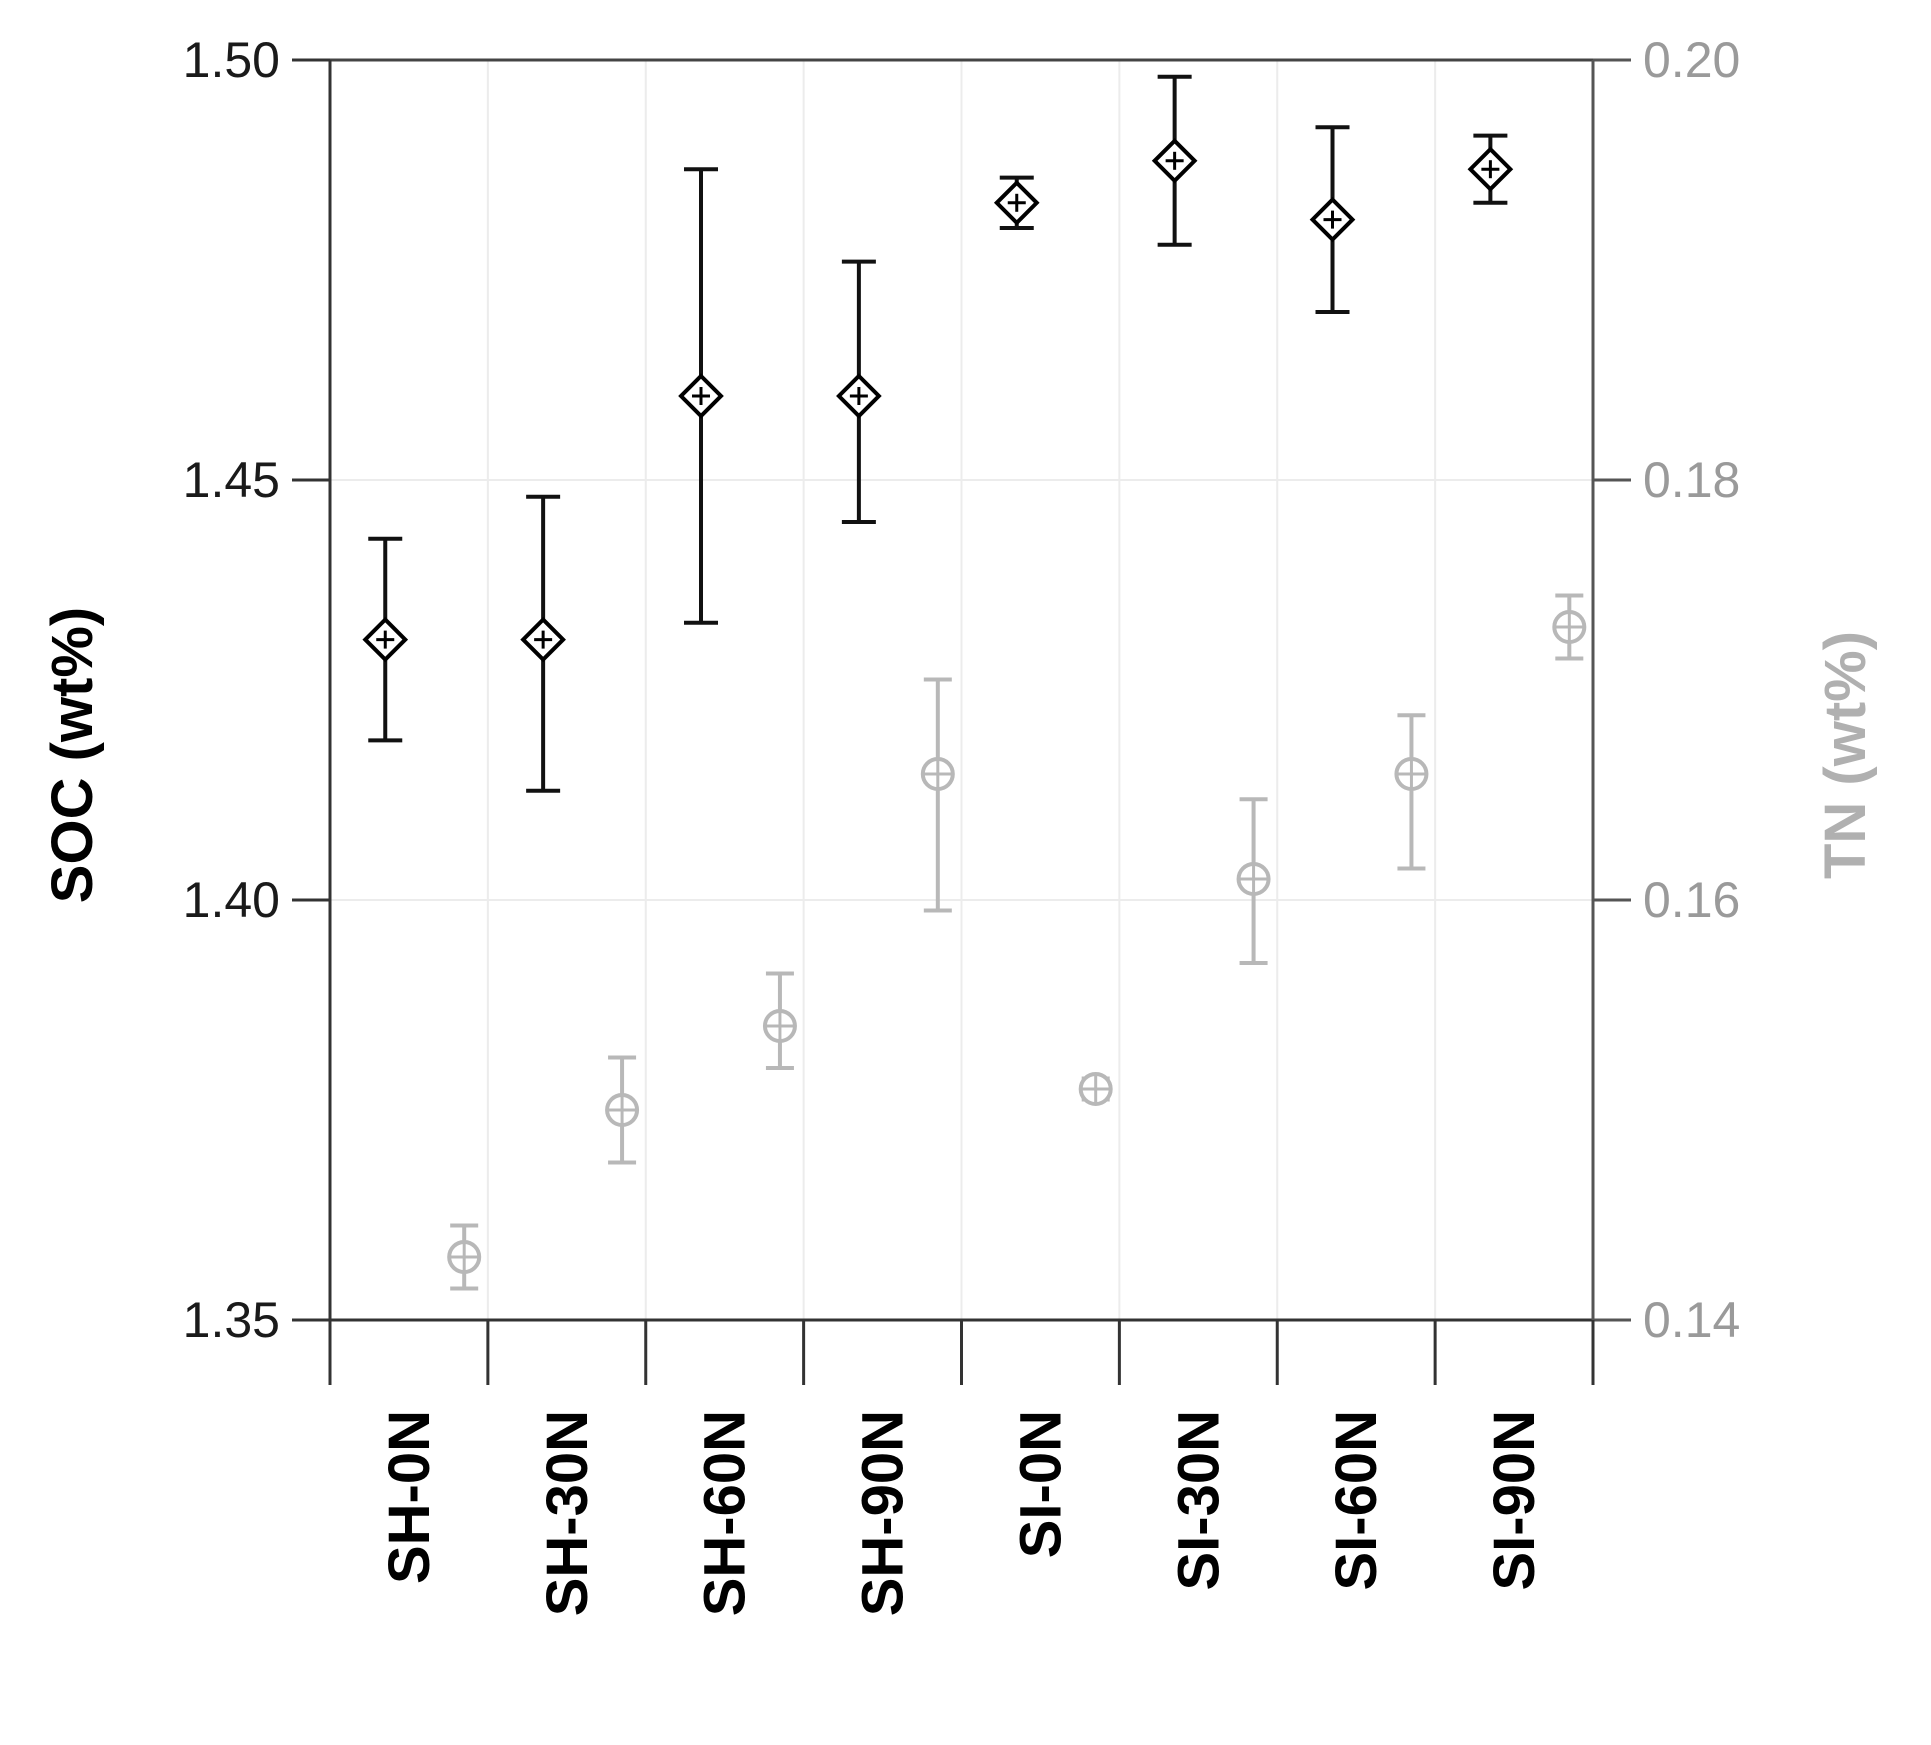  Describe the element at coordinates (231, 900) in the screenshot. I see `left-tick-label: 1.40` at that location.